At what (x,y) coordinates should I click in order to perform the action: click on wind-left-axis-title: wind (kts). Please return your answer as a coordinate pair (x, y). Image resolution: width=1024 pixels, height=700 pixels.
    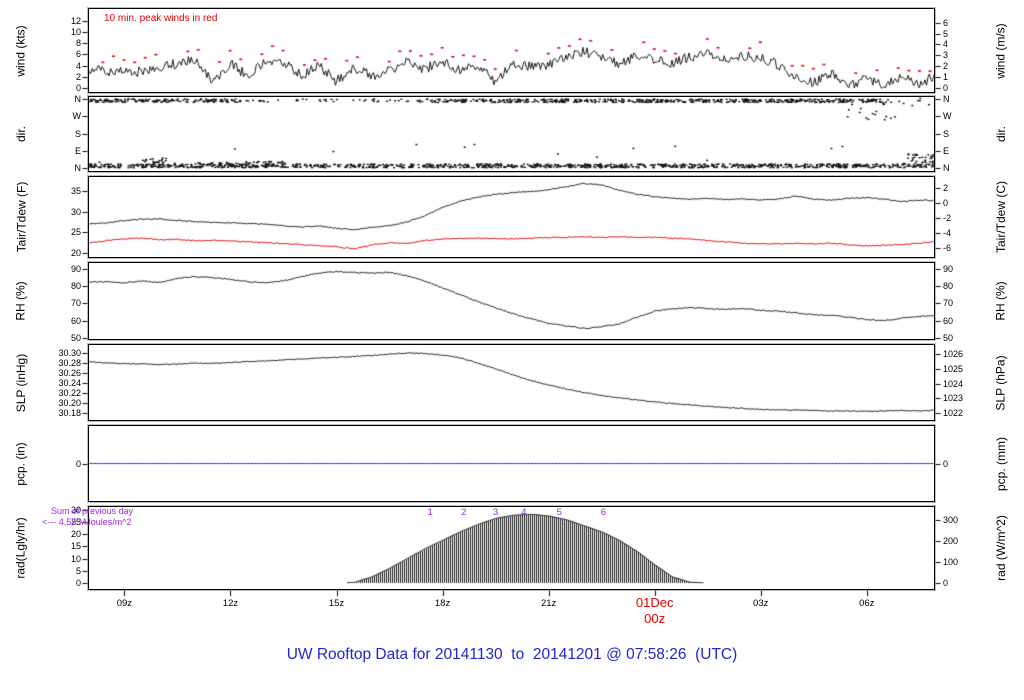
    Looking at the image, I should click on (21, 50).